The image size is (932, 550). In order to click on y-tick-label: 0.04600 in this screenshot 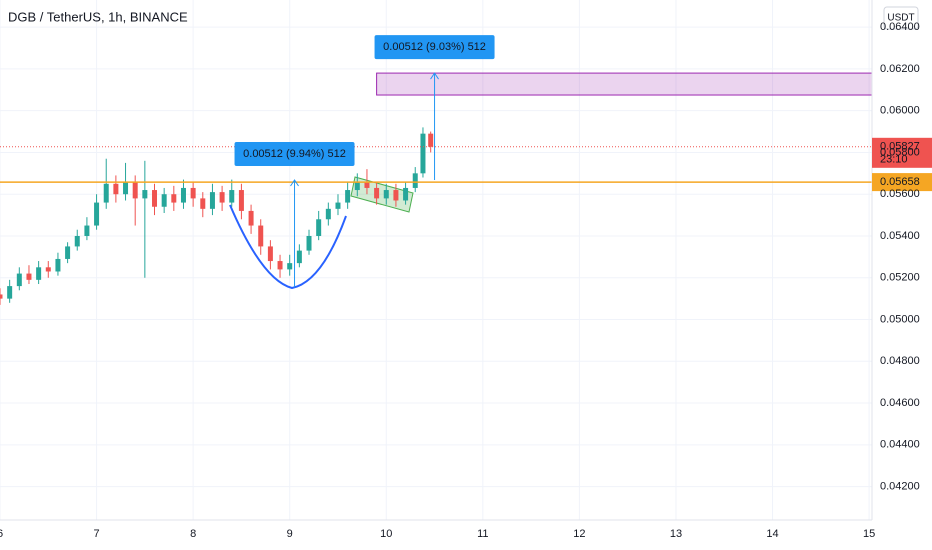, I will do `click(900, 403)`.